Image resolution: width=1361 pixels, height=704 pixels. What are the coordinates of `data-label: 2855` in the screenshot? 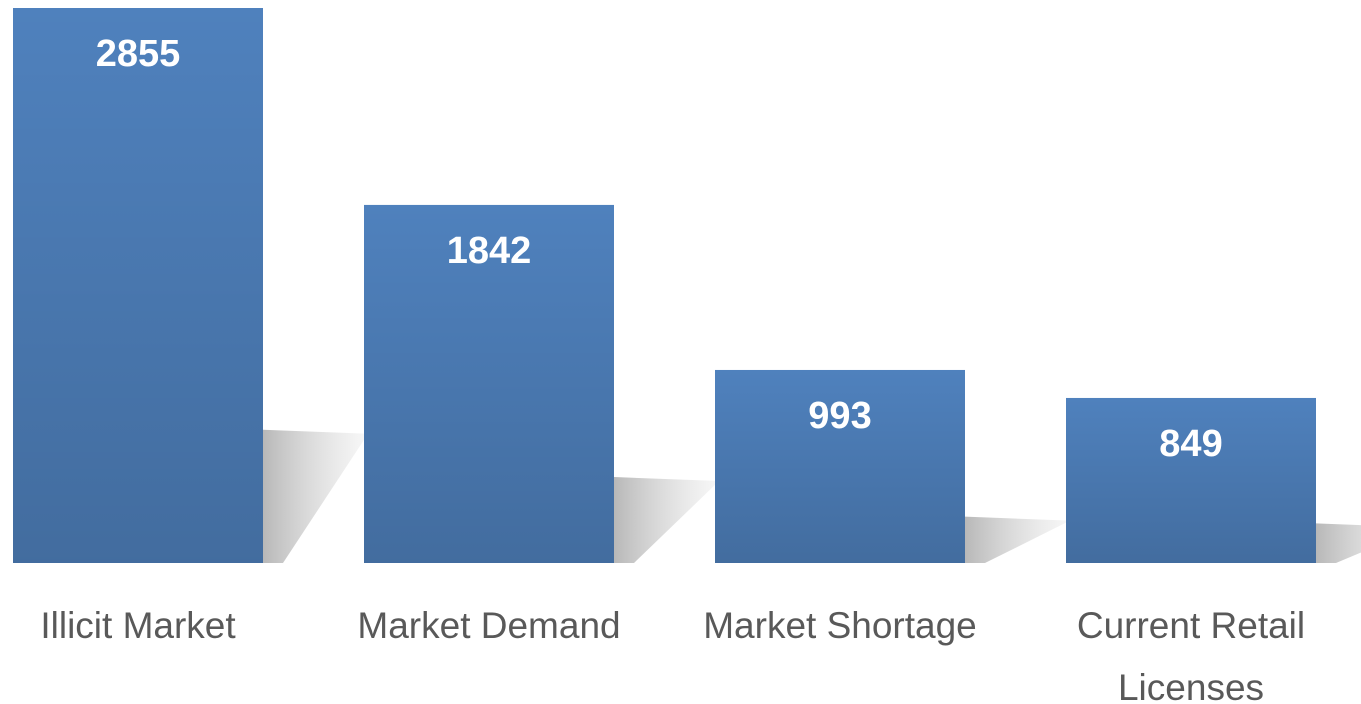 It's located at (138, 54).